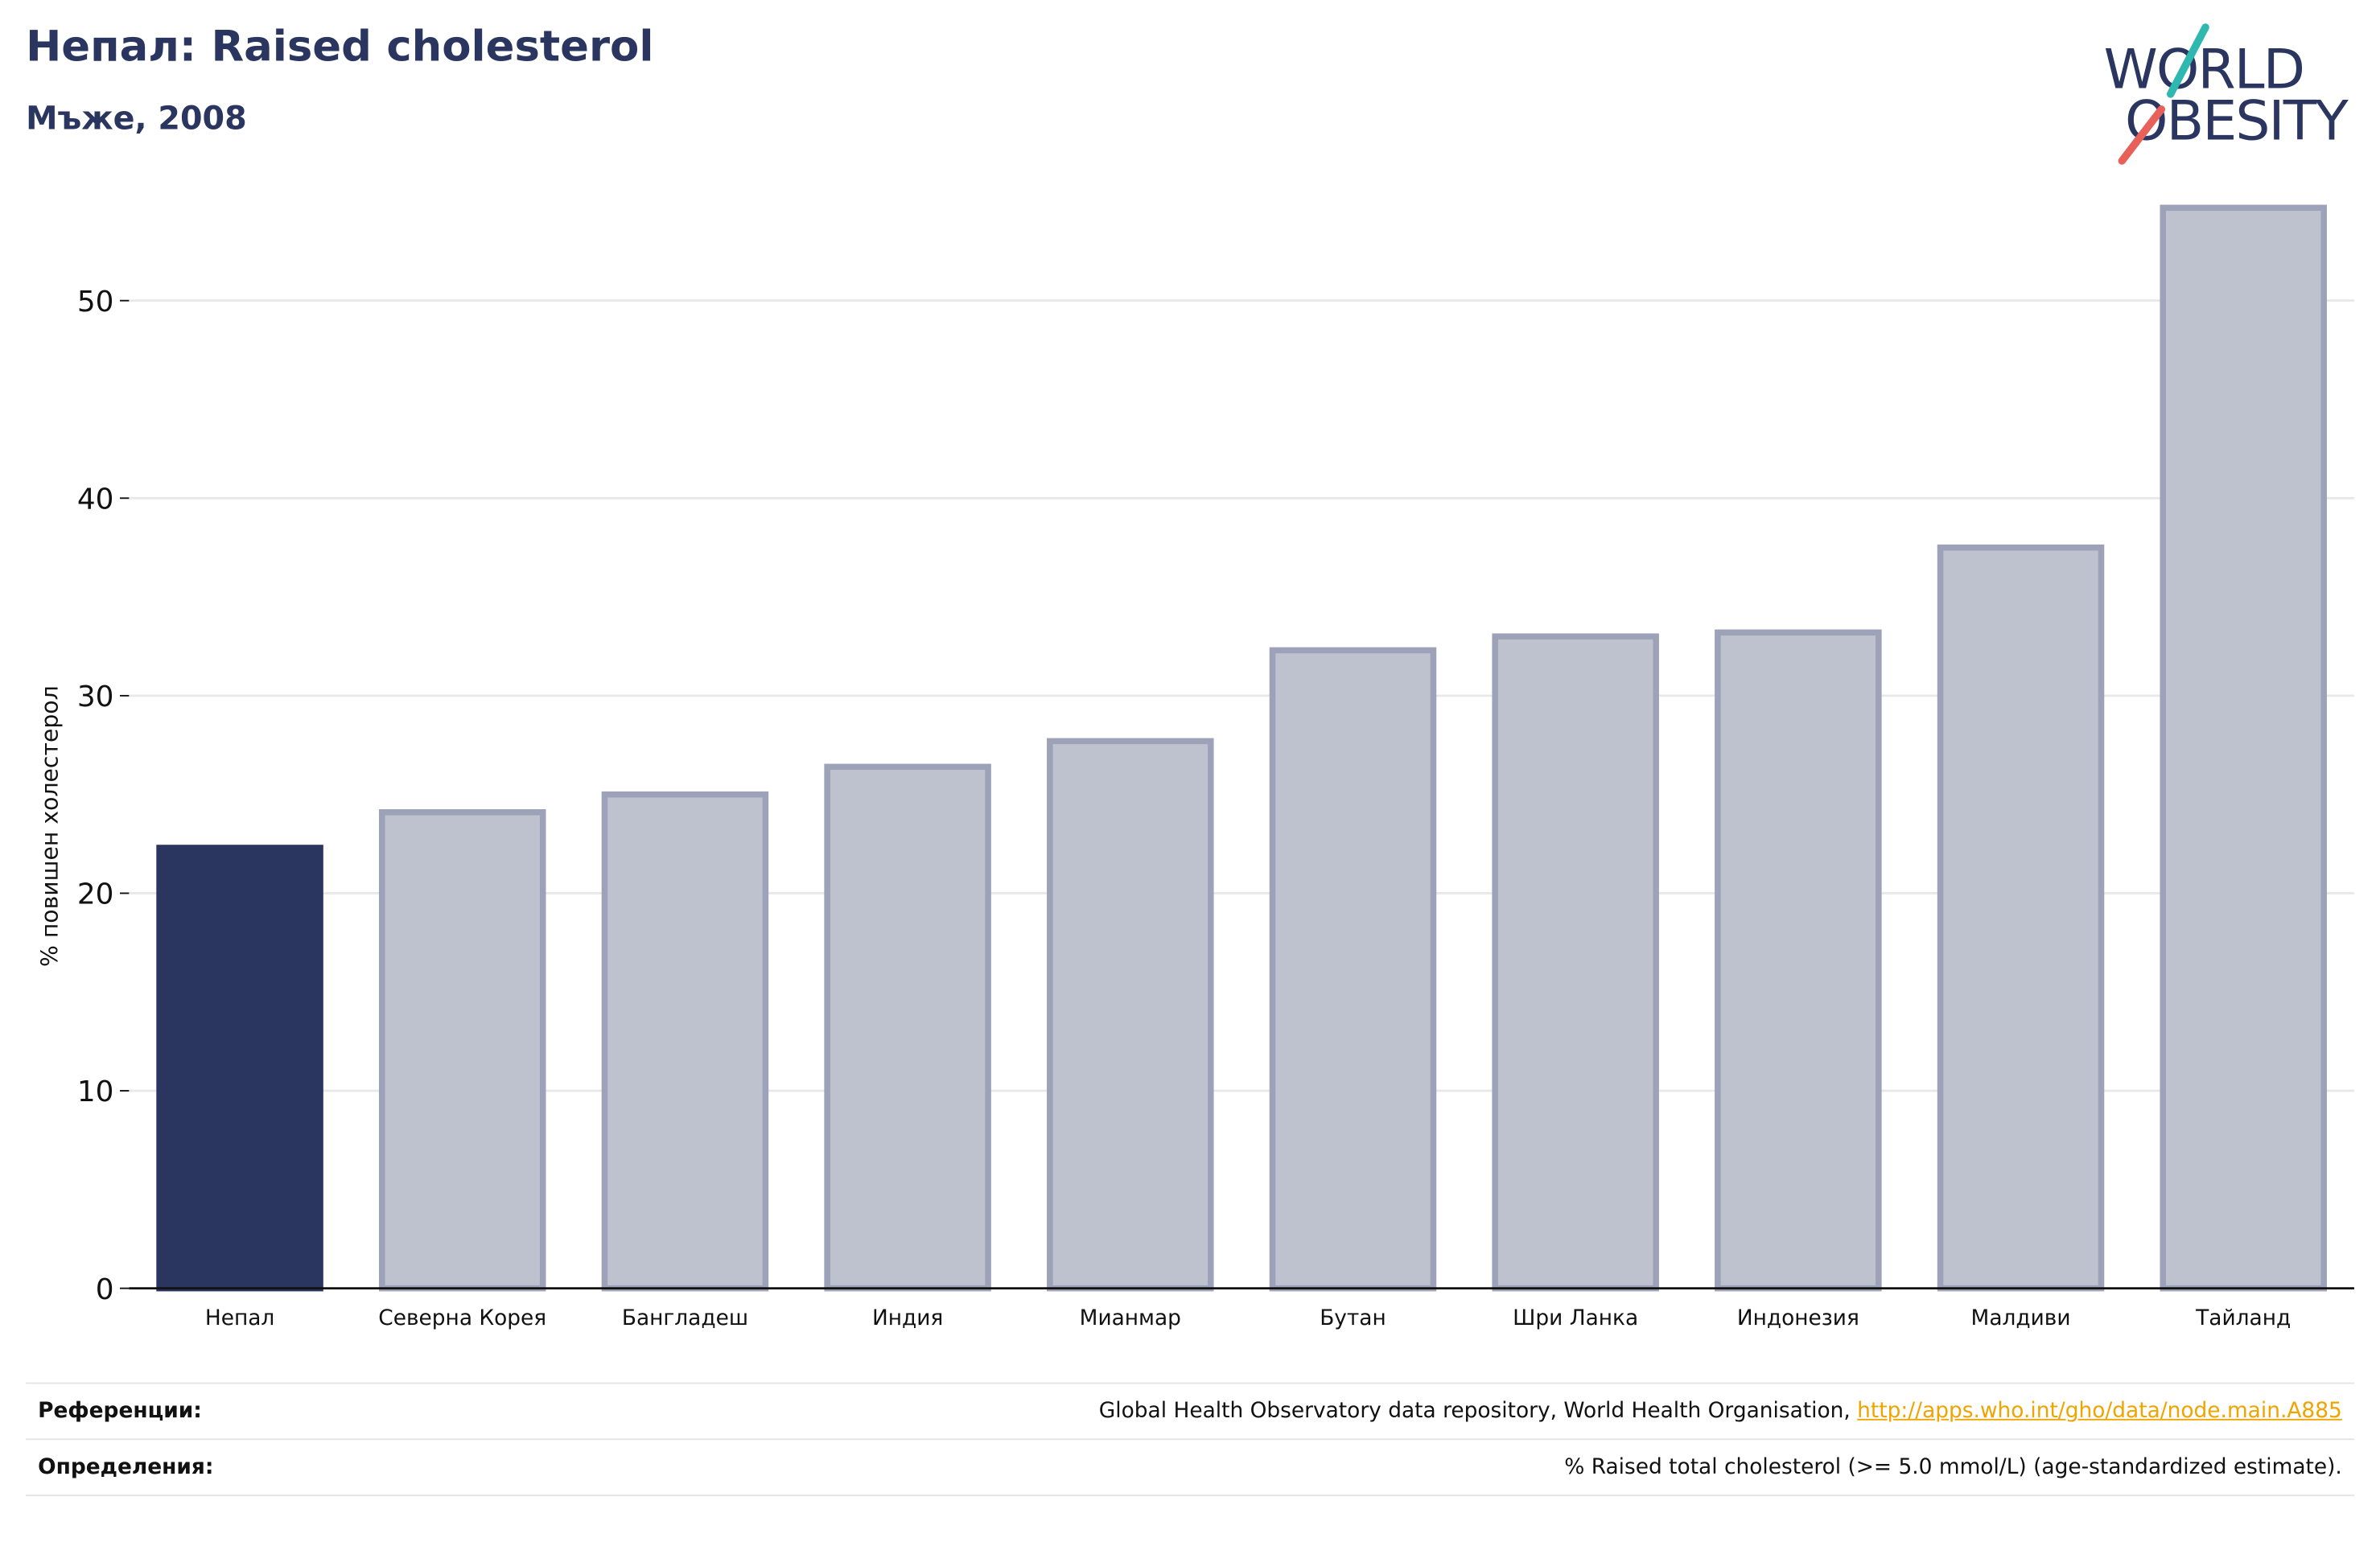 The height and width of the screenshot is (1542, 2380). I want to click on world-obesity-logo: WORLD OBESITY, so click(2227, 94).